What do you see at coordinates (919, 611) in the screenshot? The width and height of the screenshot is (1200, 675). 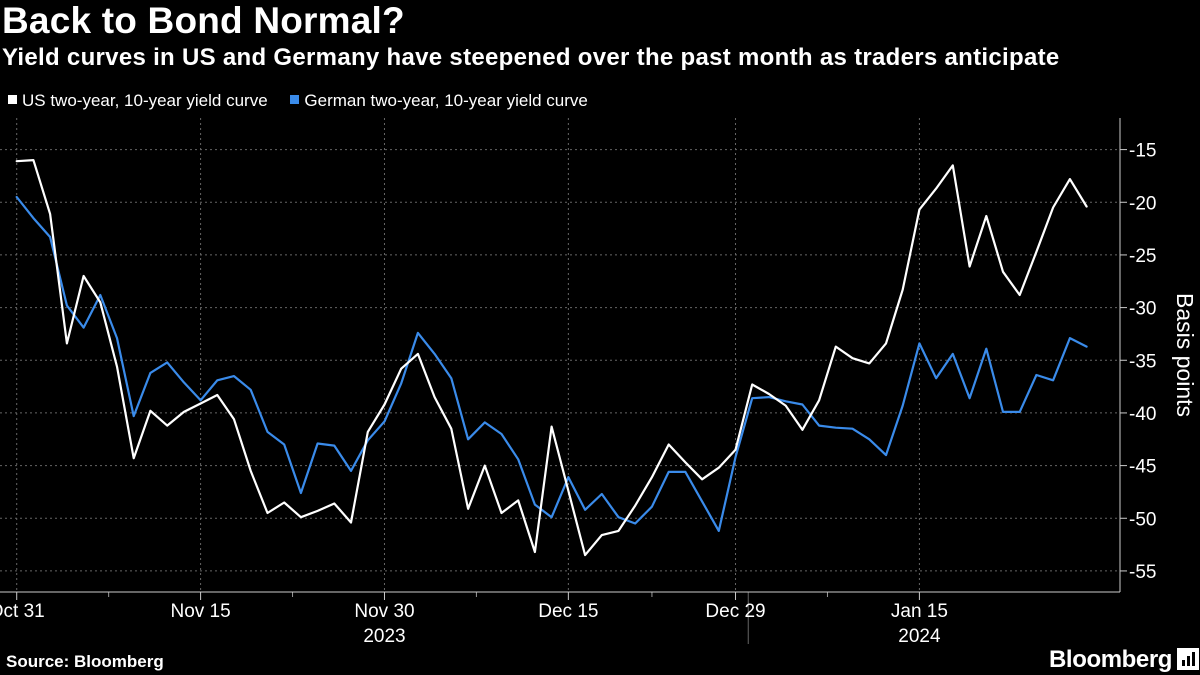 I see `x-tick-label: Jan 15` at bounding box center [919, 611].